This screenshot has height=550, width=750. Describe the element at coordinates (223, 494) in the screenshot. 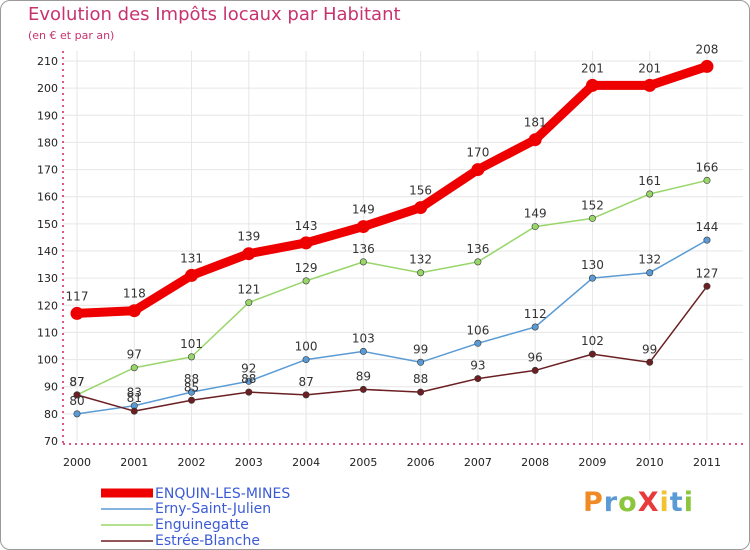

I see `legend-label-enquin-les-mines: ENQUIN-LES-MINES` at that location.